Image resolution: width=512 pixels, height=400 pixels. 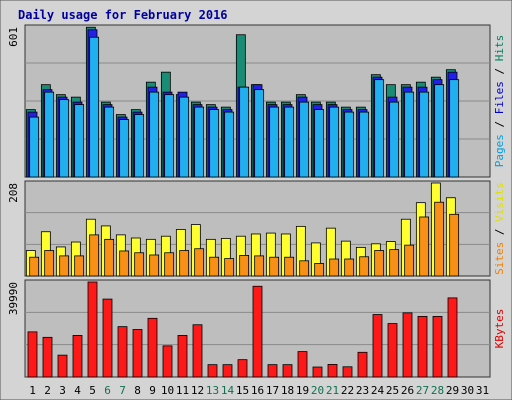 I want to click on day-label-2: 2, so click(x=47, y=390).